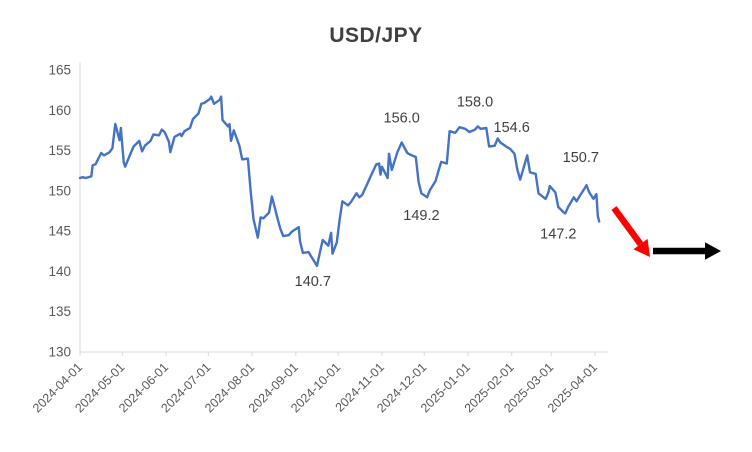 This screenshot has height=452, width=752. Describe the element at coordinates (59, 110) in the screenshot. I see `y-tick-label: 160` at that location.